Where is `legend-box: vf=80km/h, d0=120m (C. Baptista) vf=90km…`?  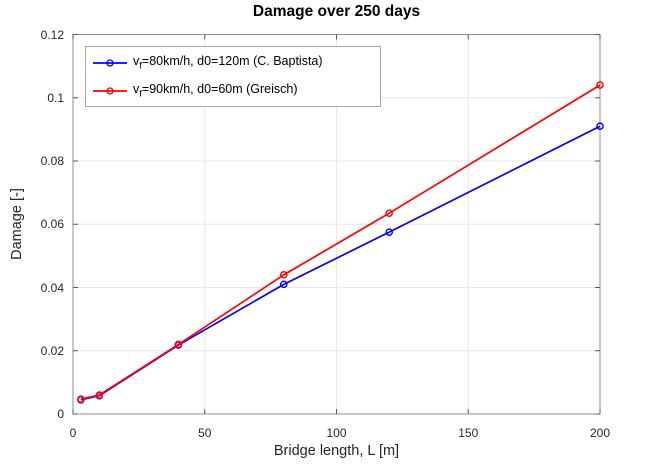
legend-box: vf=80km/h, d0=120m (C. Baptista) vf=90km… is located at coordinates (233, 76).